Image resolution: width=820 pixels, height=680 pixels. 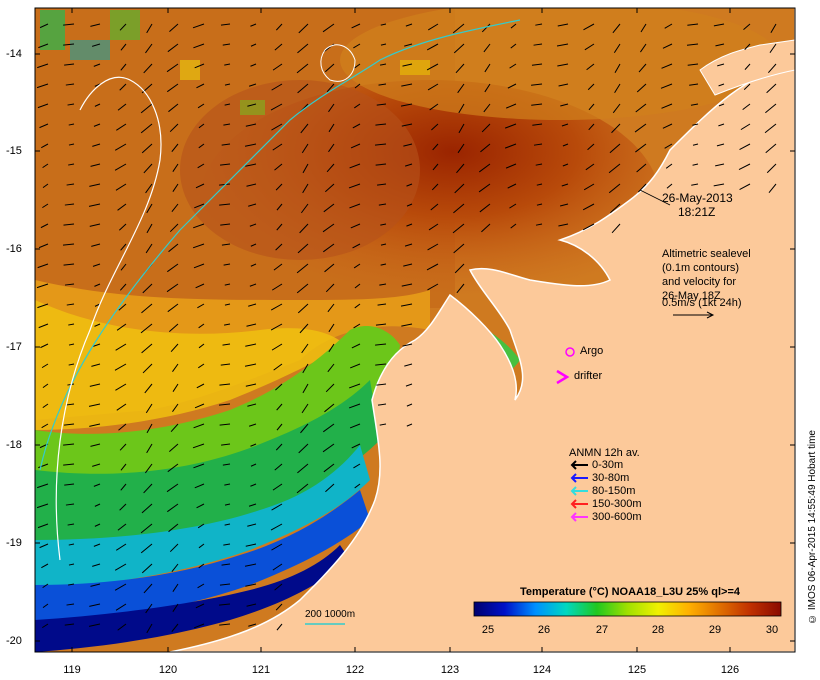 I want to click on colorbar-tick-27: 27, so click(x=602, y=630).